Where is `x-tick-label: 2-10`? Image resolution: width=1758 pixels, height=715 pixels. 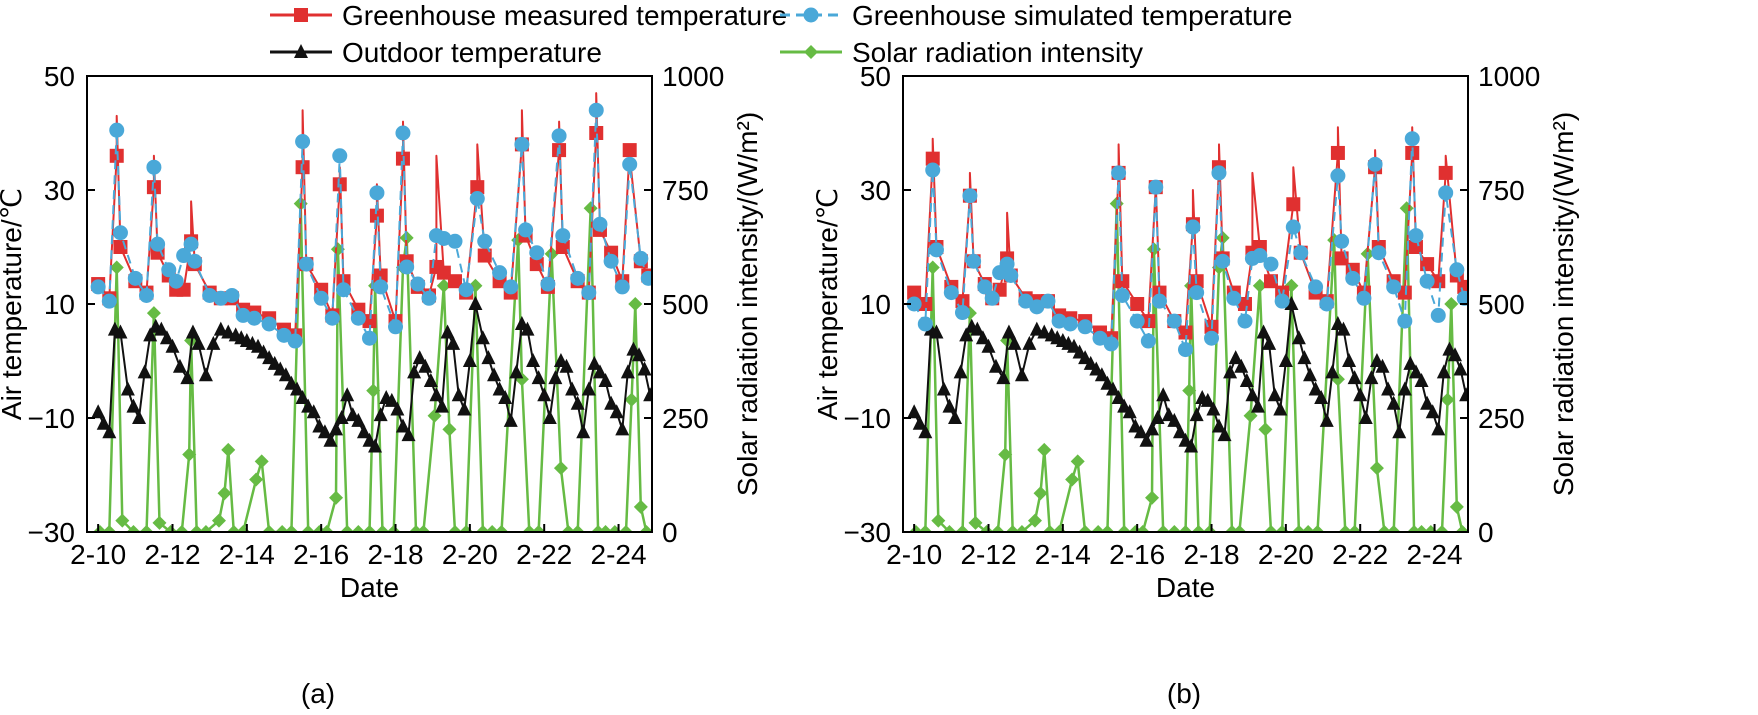 x-tick-label: 2-10 is located at coordinates (914, 554).